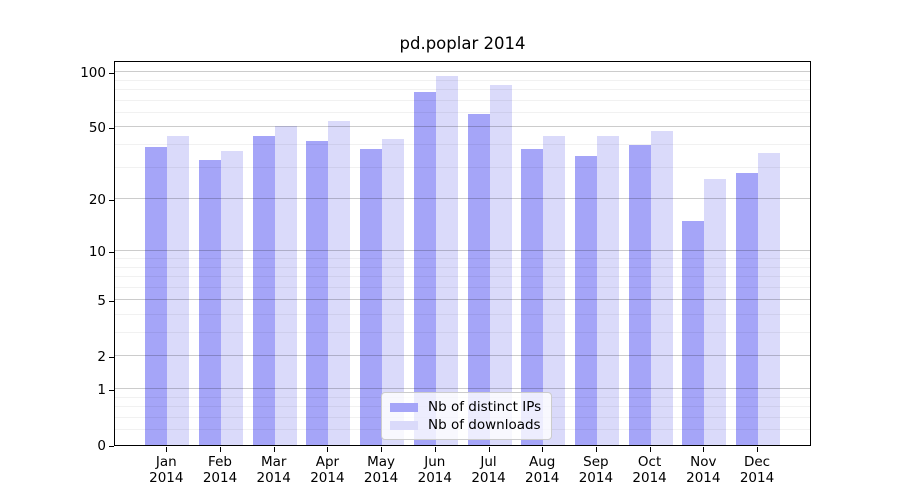 Image resolution: width=900 pixels, height=500 pixels. What do you see at coordinates (478, 279) in the screenshot?
I see `bar-distinct-ips-jul` at bounding box center [478, 279].